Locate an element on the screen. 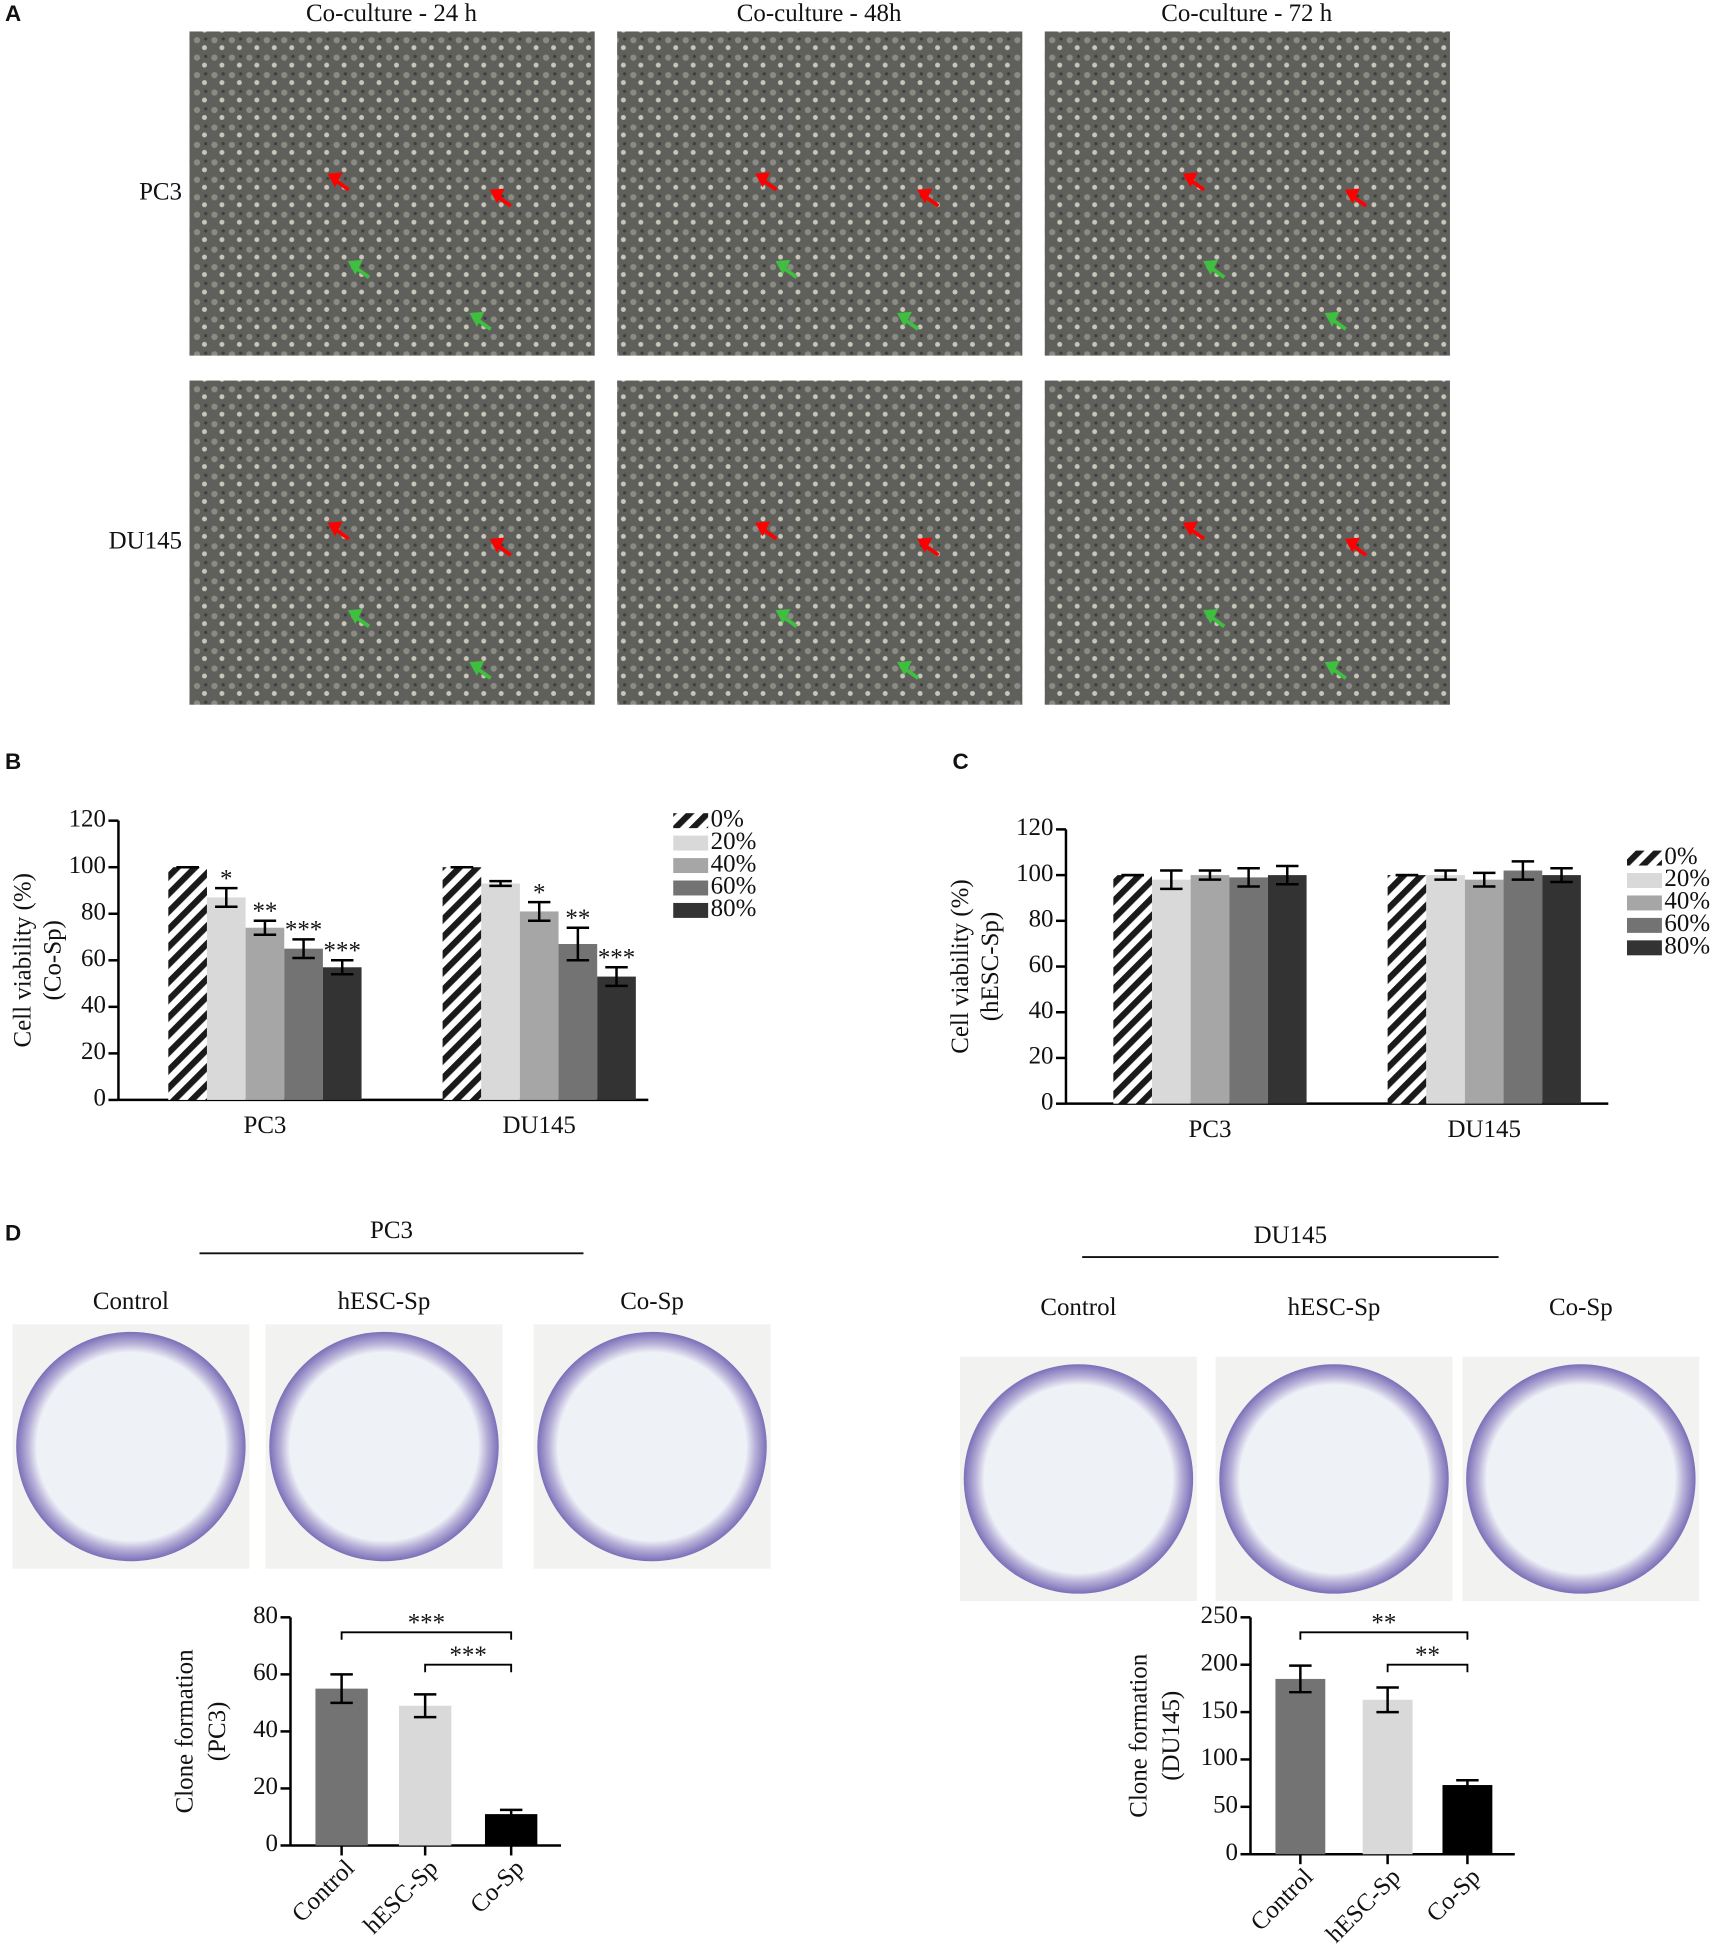  y-tick-label: 250 is located at coordinates (1219, 1615).